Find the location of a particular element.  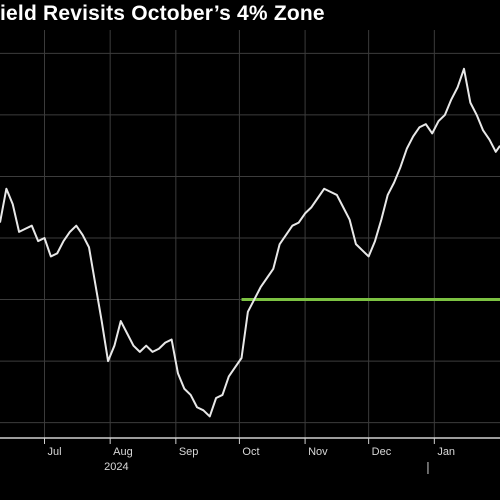

x-tick-label: Dec is located at coordinates (382, 452).